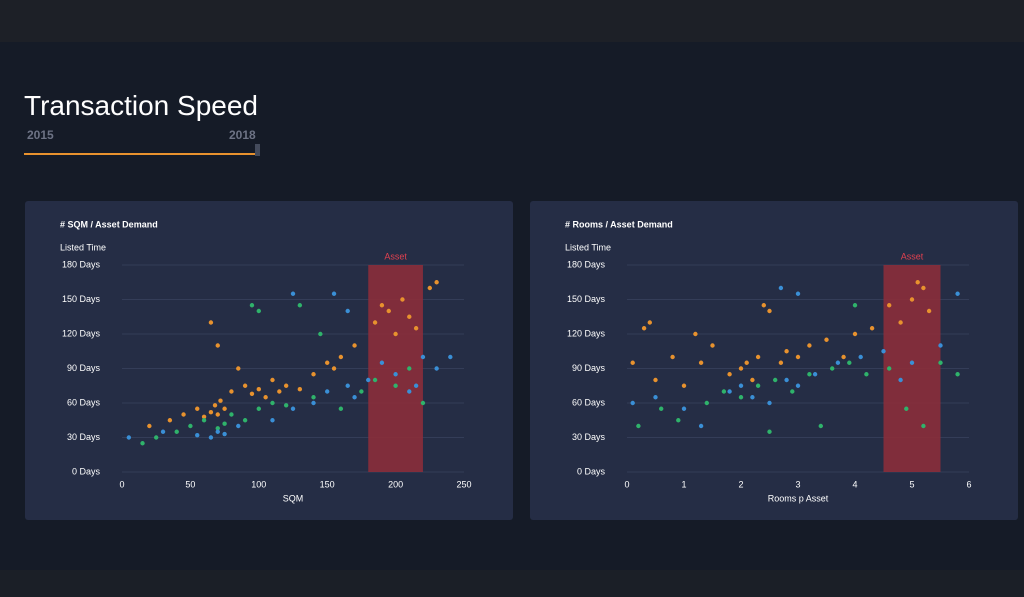 This screenshot has width=1024, height=597. I want to click on highlight-band, so click(912, 368).